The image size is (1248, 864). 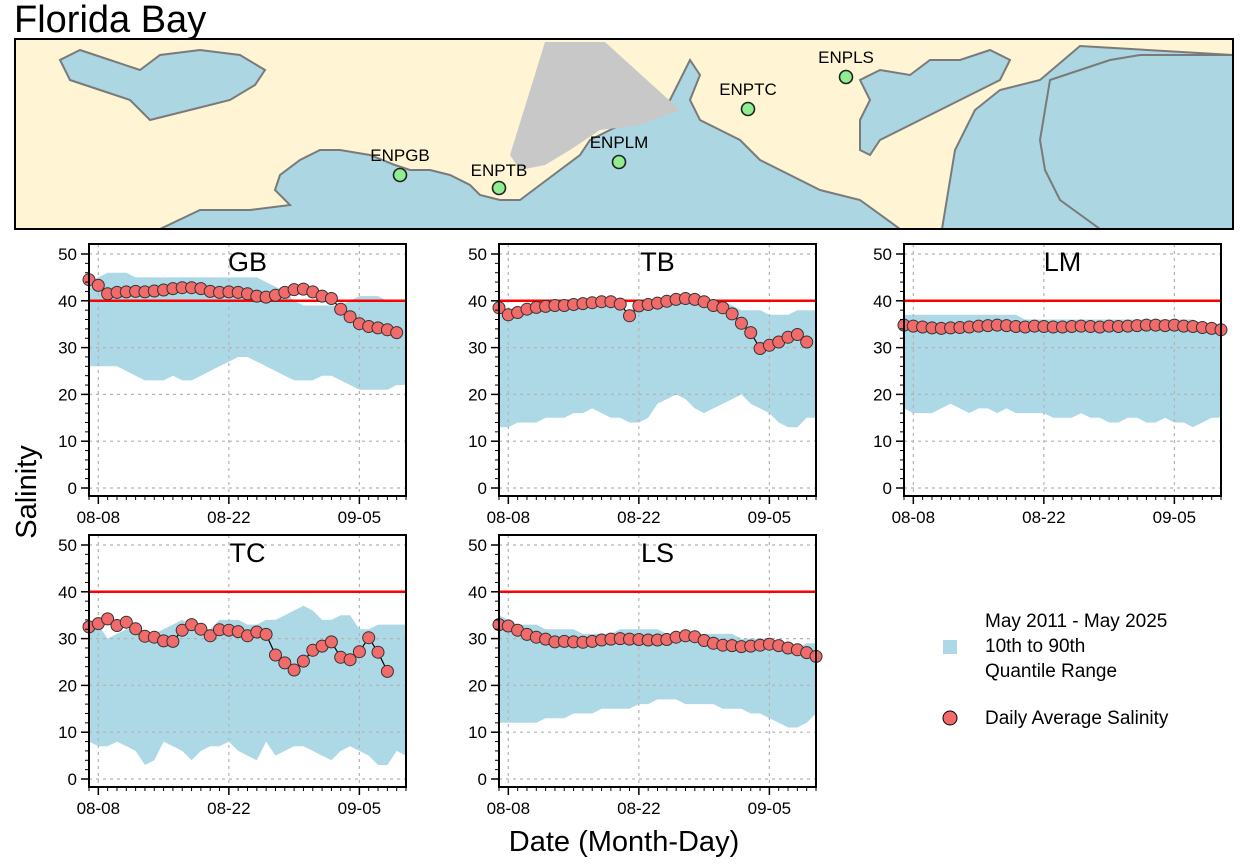 I want to click on station-label-enplm: ENPLM, so click(x=619, y=142).